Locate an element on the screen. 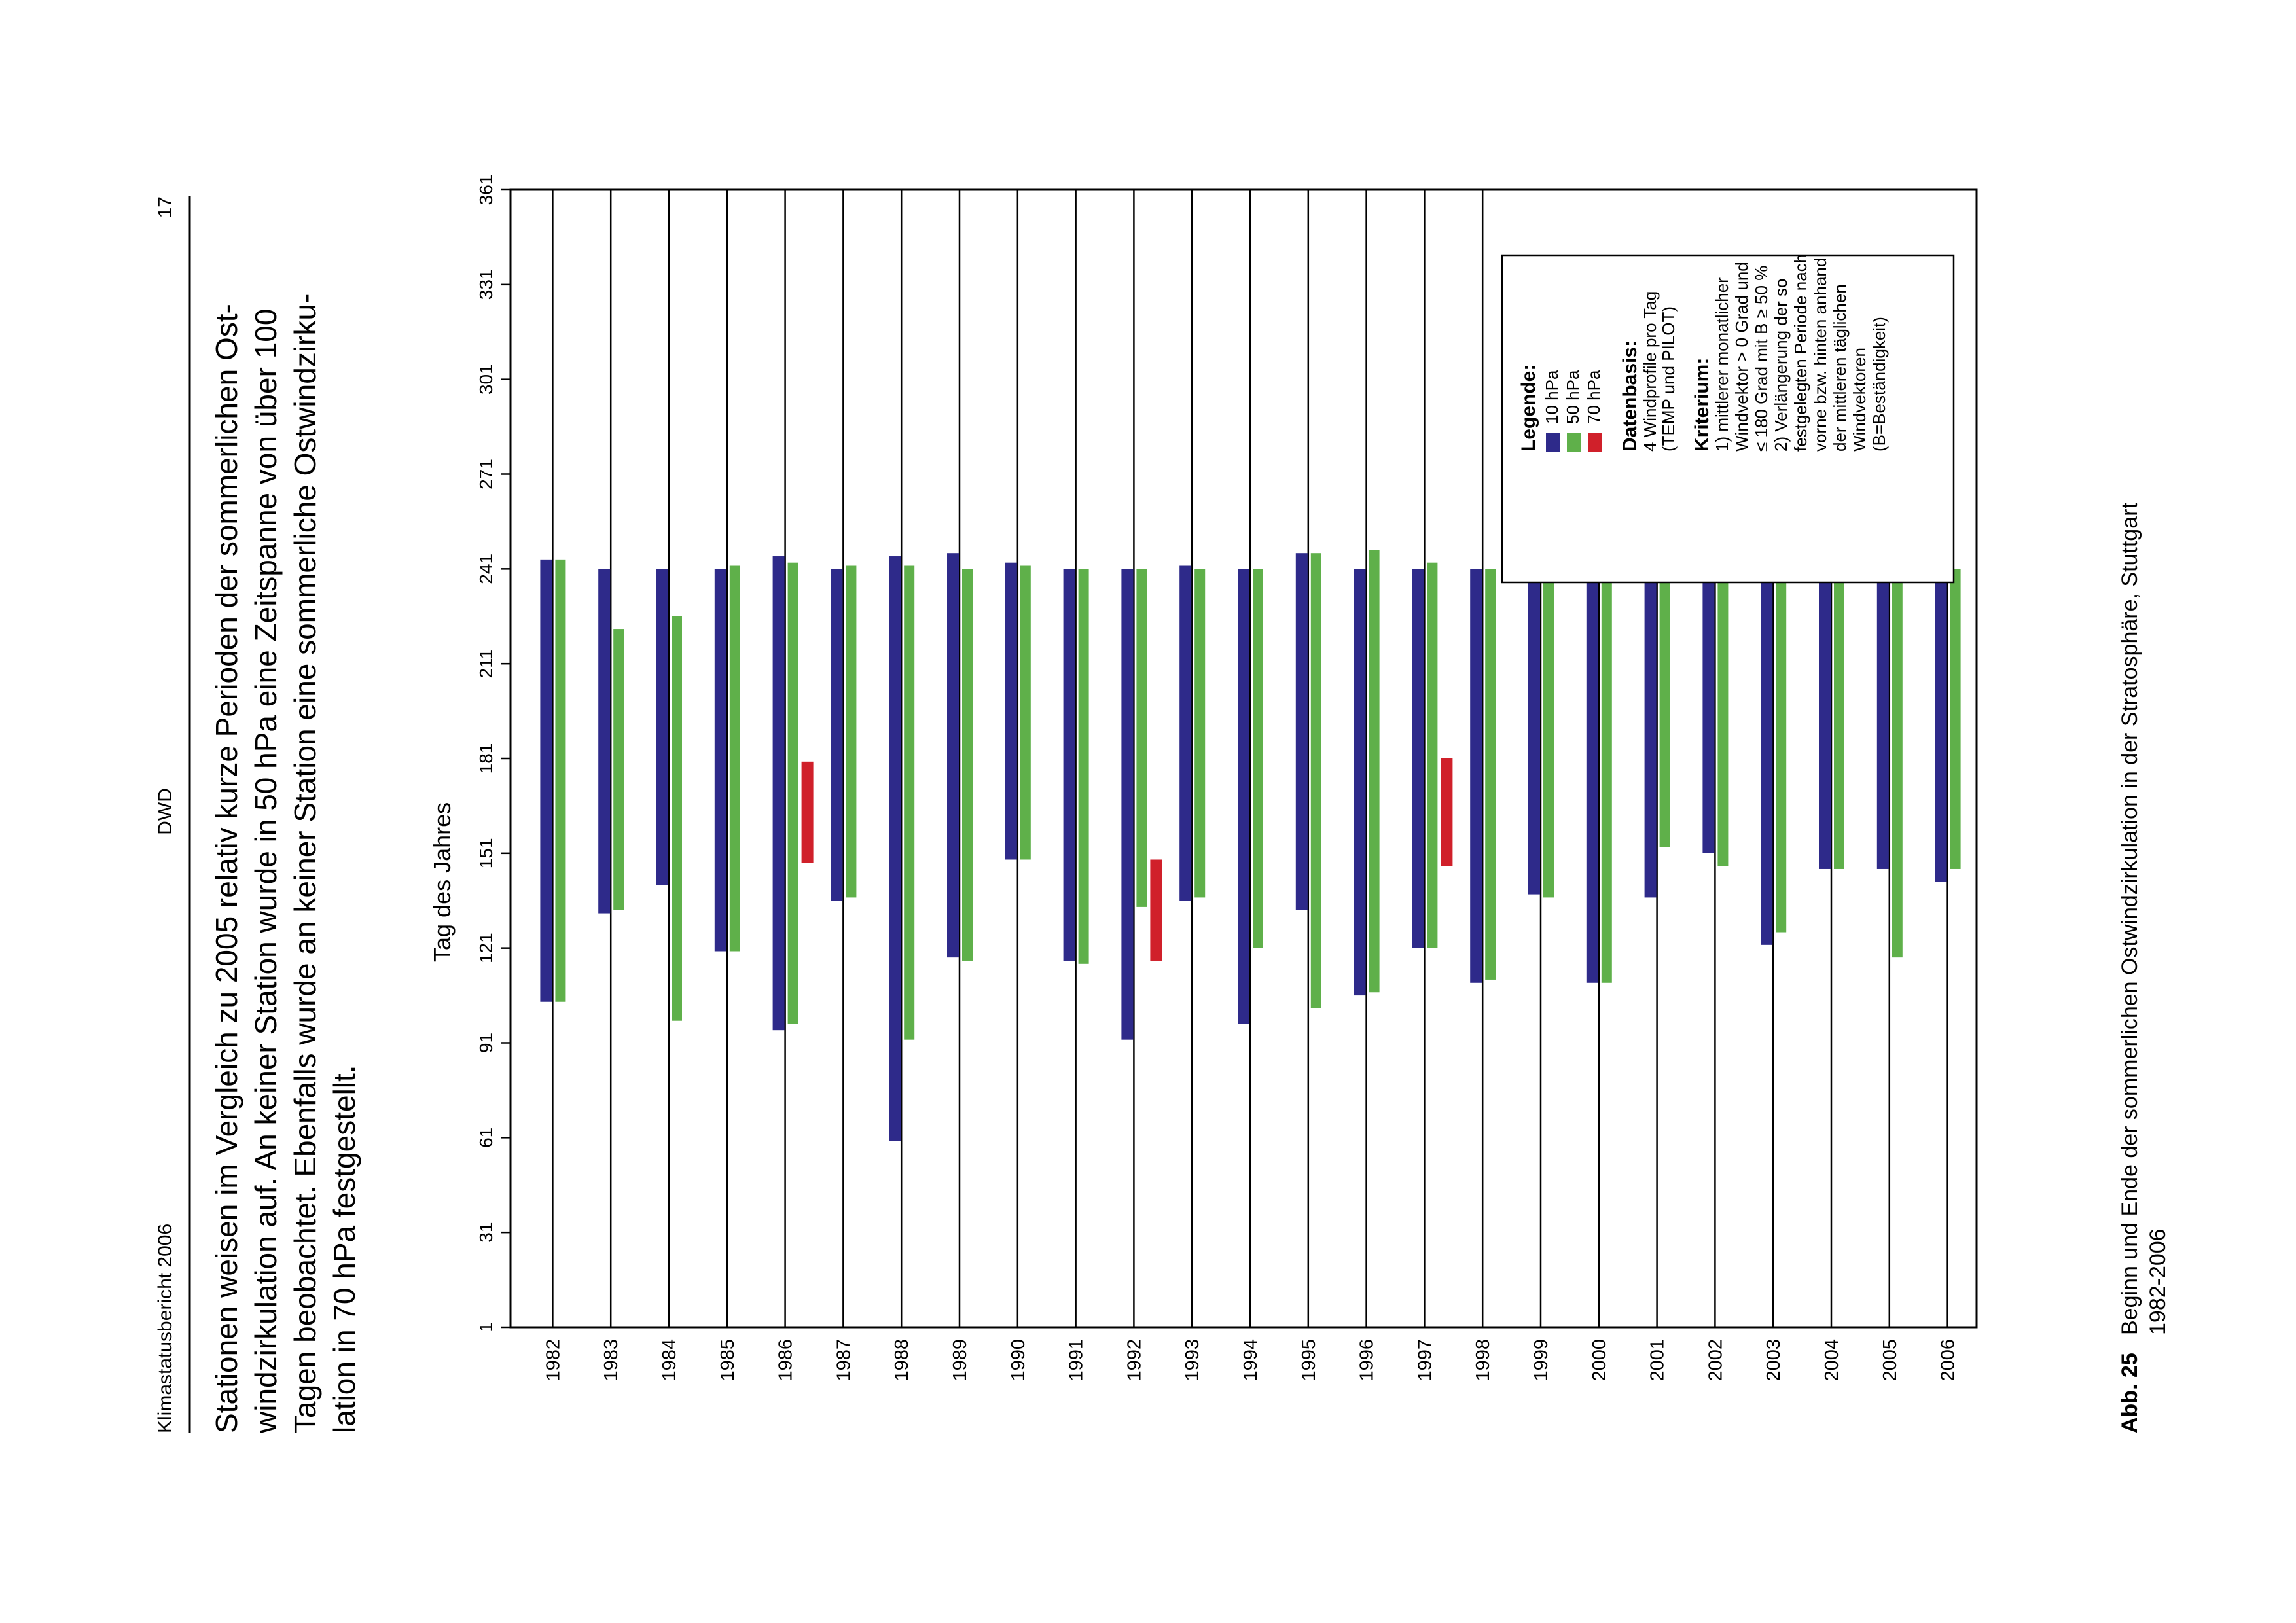 The height and width of the screenshot is (1623, 2296). legend-kriterium-title: Kriterium: is located at coordinates (1702, 405).